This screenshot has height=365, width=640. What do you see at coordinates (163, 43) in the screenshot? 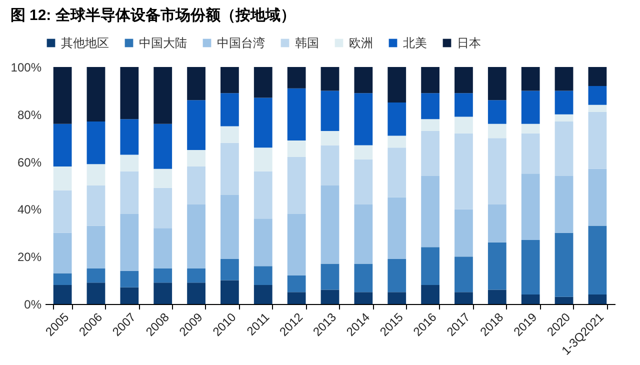
I see `legend-label: 中国大陆` at bounding box center [163, 43].